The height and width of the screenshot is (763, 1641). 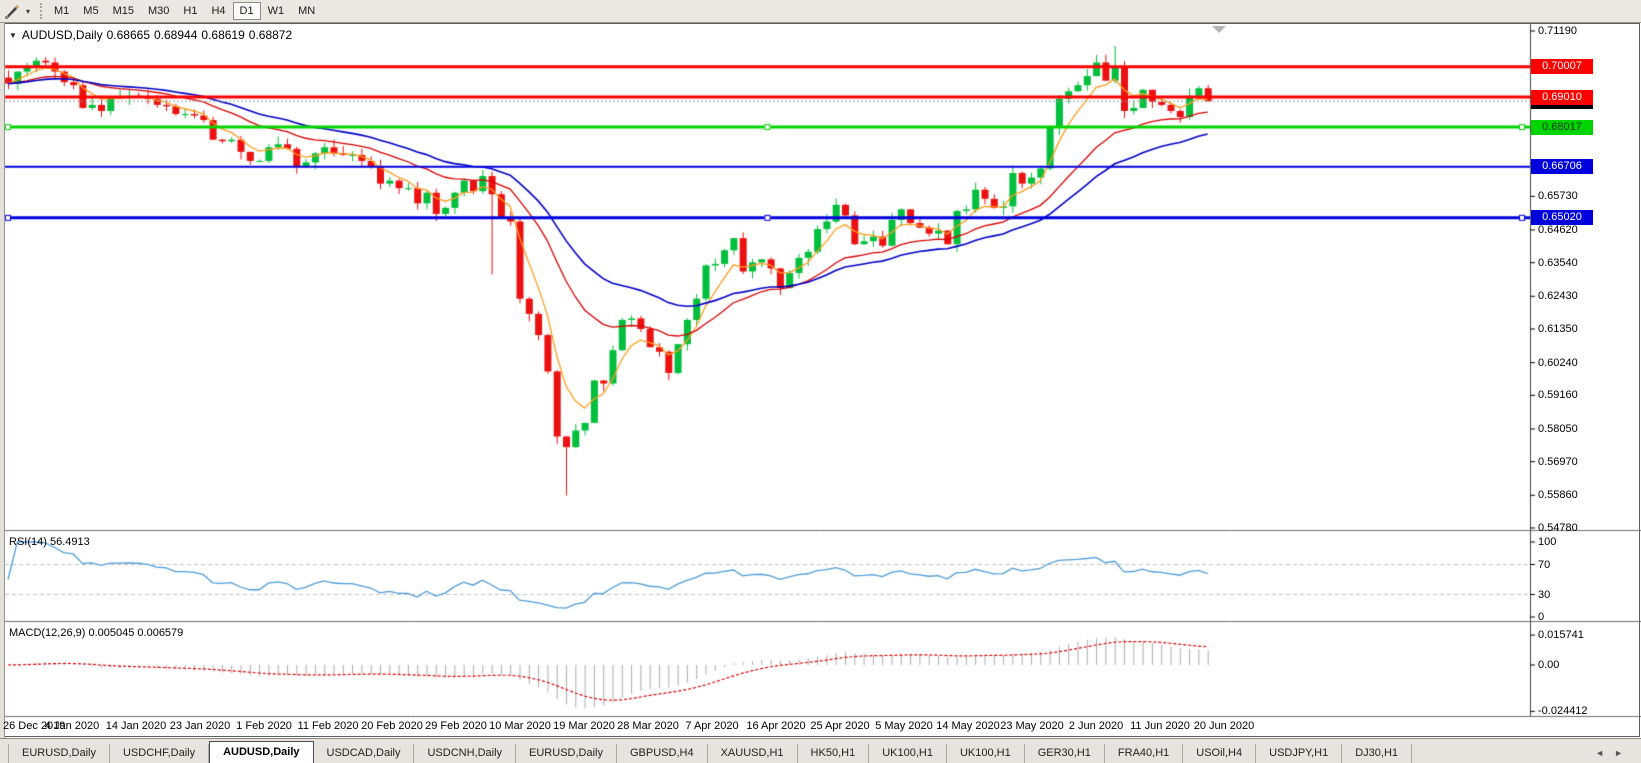 What do you see at coordinates (49, 542) in the screenshot?
I see `rsi-indicator-label: RSI(14) 56.4913` at bounding box center [49, 542].